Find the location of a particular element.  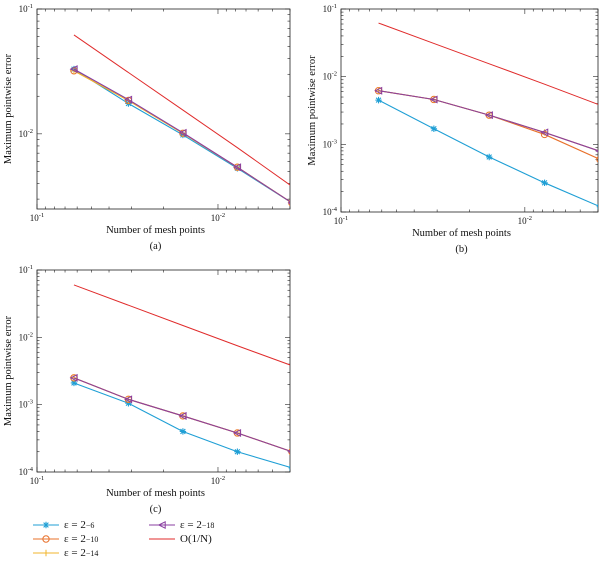

panel-label: (a) is located at coordinates (156, 246).